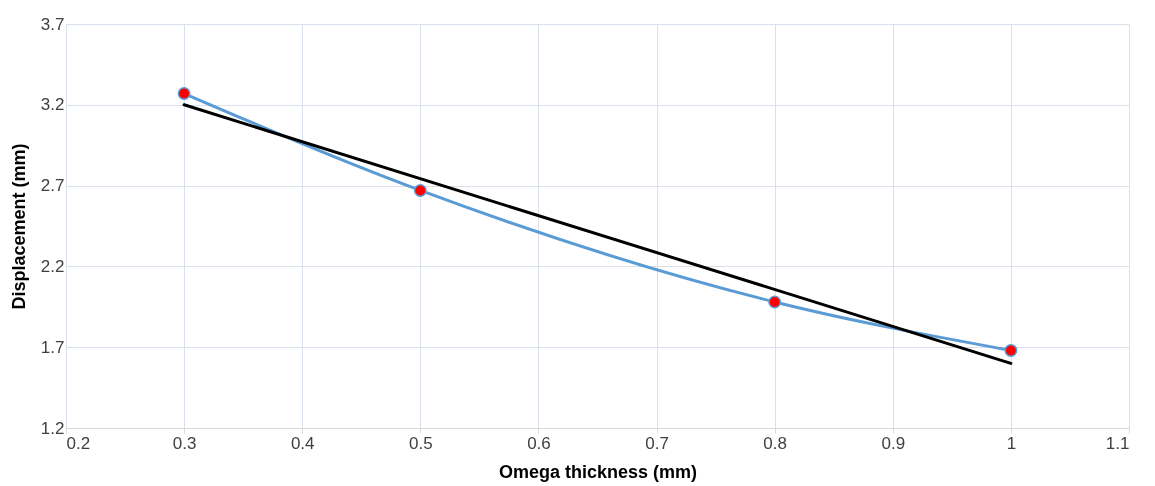  Describe the element at coordinates (302, 443) in the screenshot. I see `x-tick-label: 0.4` at that location.